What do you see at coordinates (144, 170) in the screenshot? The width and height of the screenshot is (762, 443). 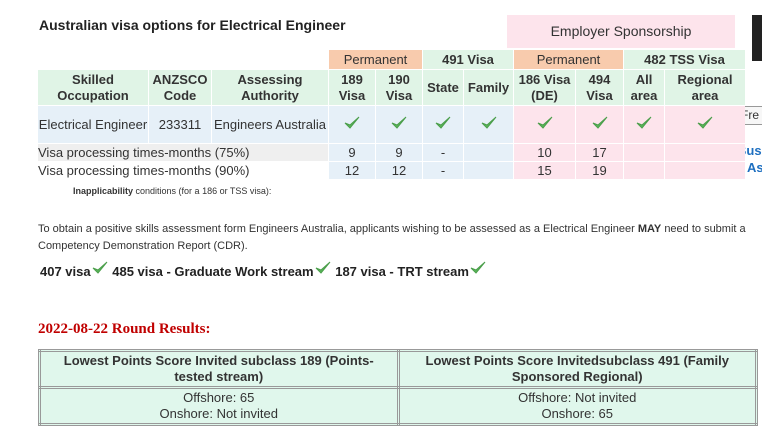 I see `row-label: Visa processing times-months (90%)` at bounding box center [144, 170].